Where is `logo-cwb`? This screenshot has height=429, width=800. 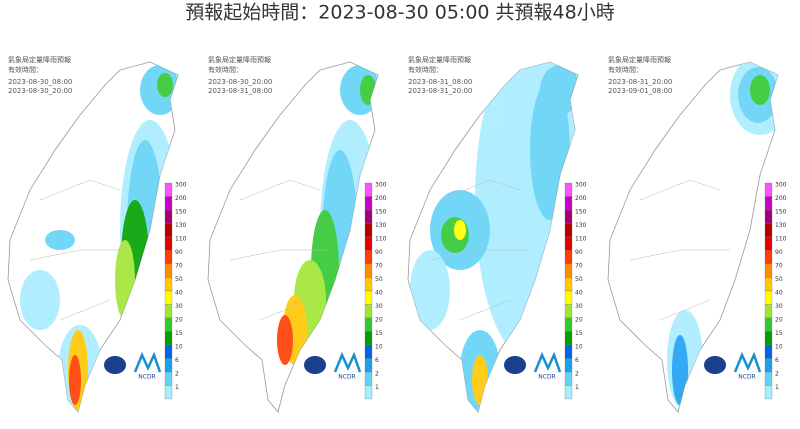
logo-cwb is located at coordinates (515, 365).